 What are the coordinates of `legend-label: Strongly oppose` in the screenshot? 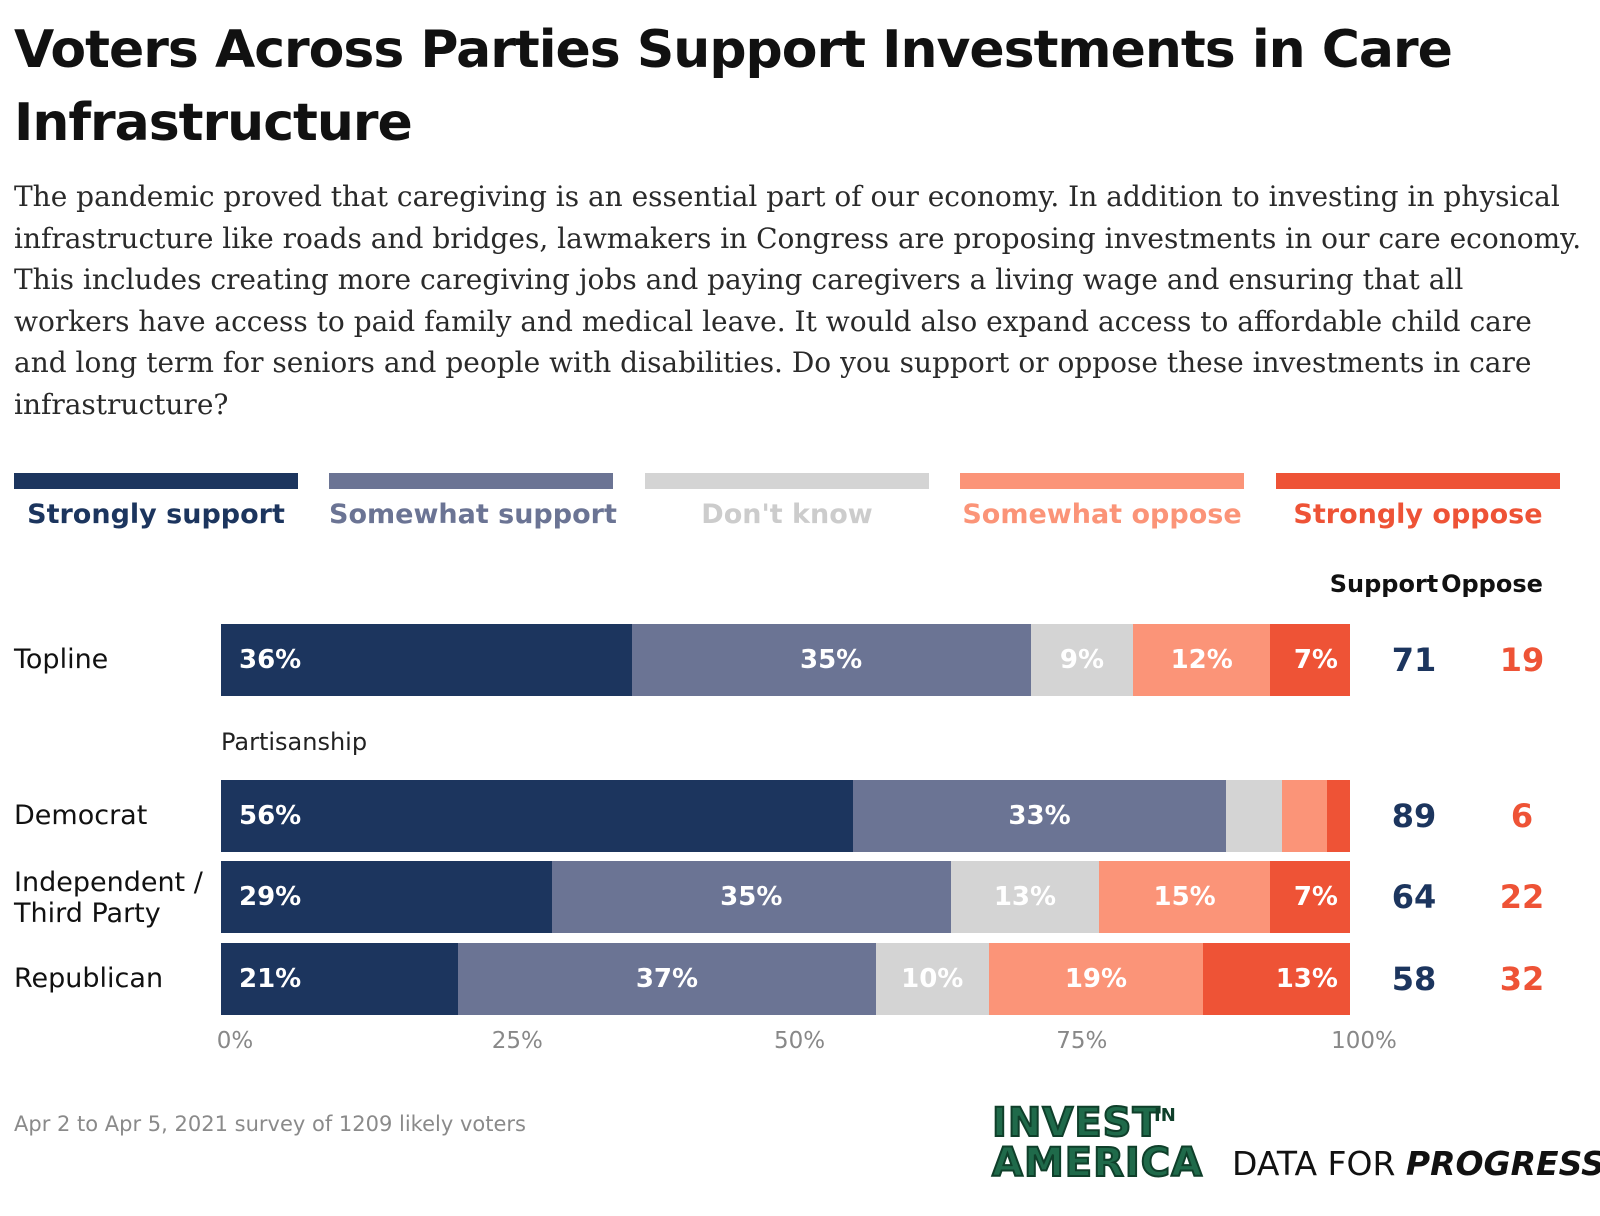 It's located at (1418, 514).